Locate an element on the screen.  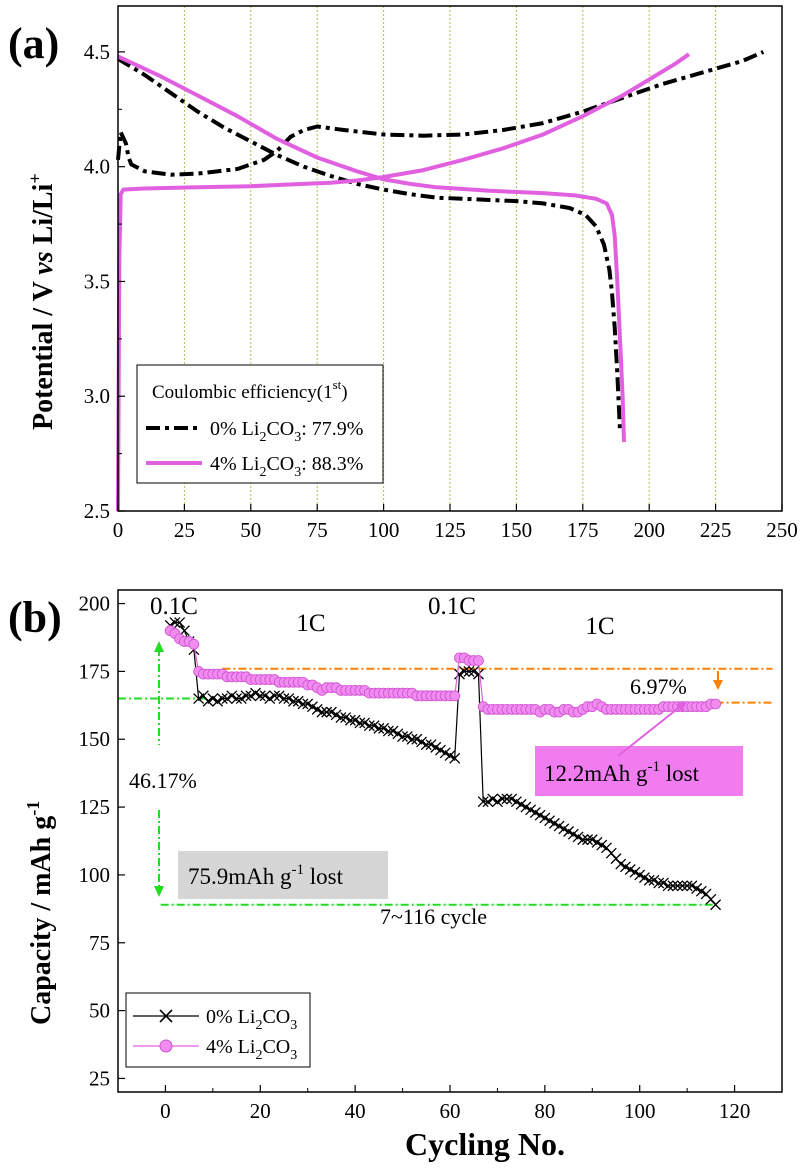
panel-a-x-tick-label: 250 is located at coordinates (782, 530).